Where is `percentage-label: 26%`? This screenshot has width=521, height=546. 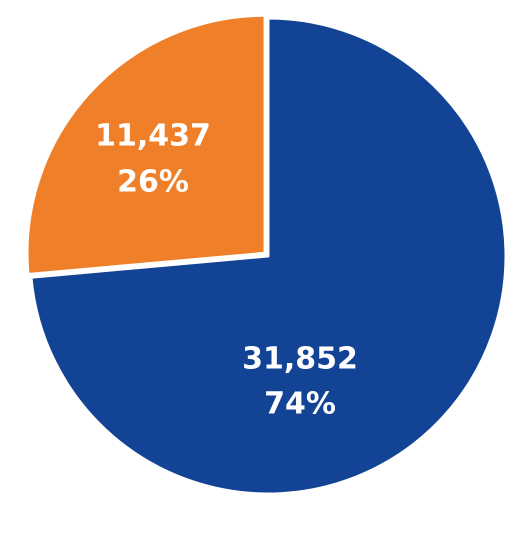 percentage-label: 26% is located at coordinates (153, 182).